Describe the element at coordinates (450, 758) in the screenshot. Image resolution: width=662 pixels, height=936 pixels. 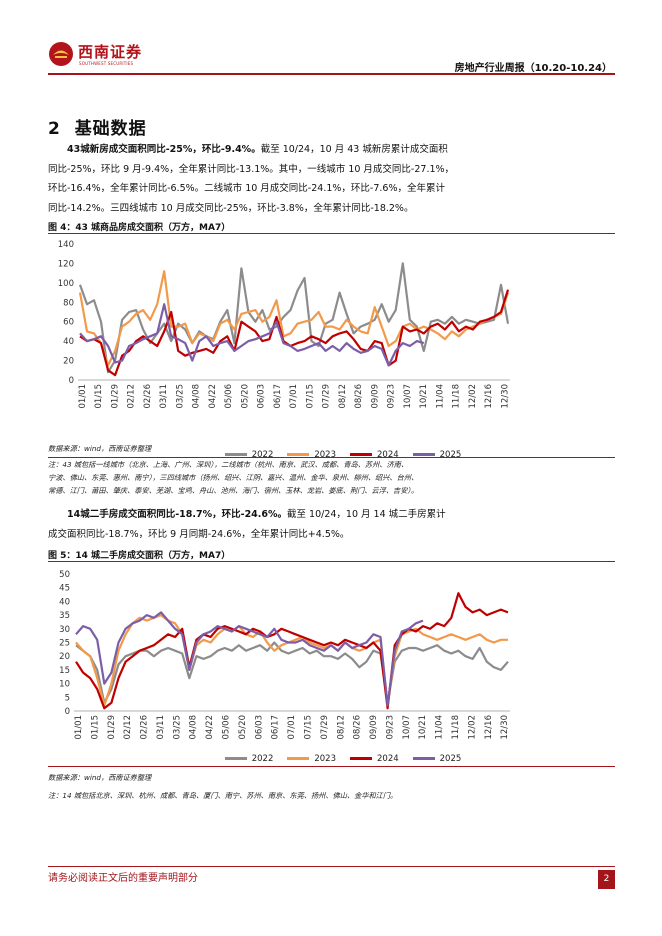
I see `legend-label: 2025` at that location.